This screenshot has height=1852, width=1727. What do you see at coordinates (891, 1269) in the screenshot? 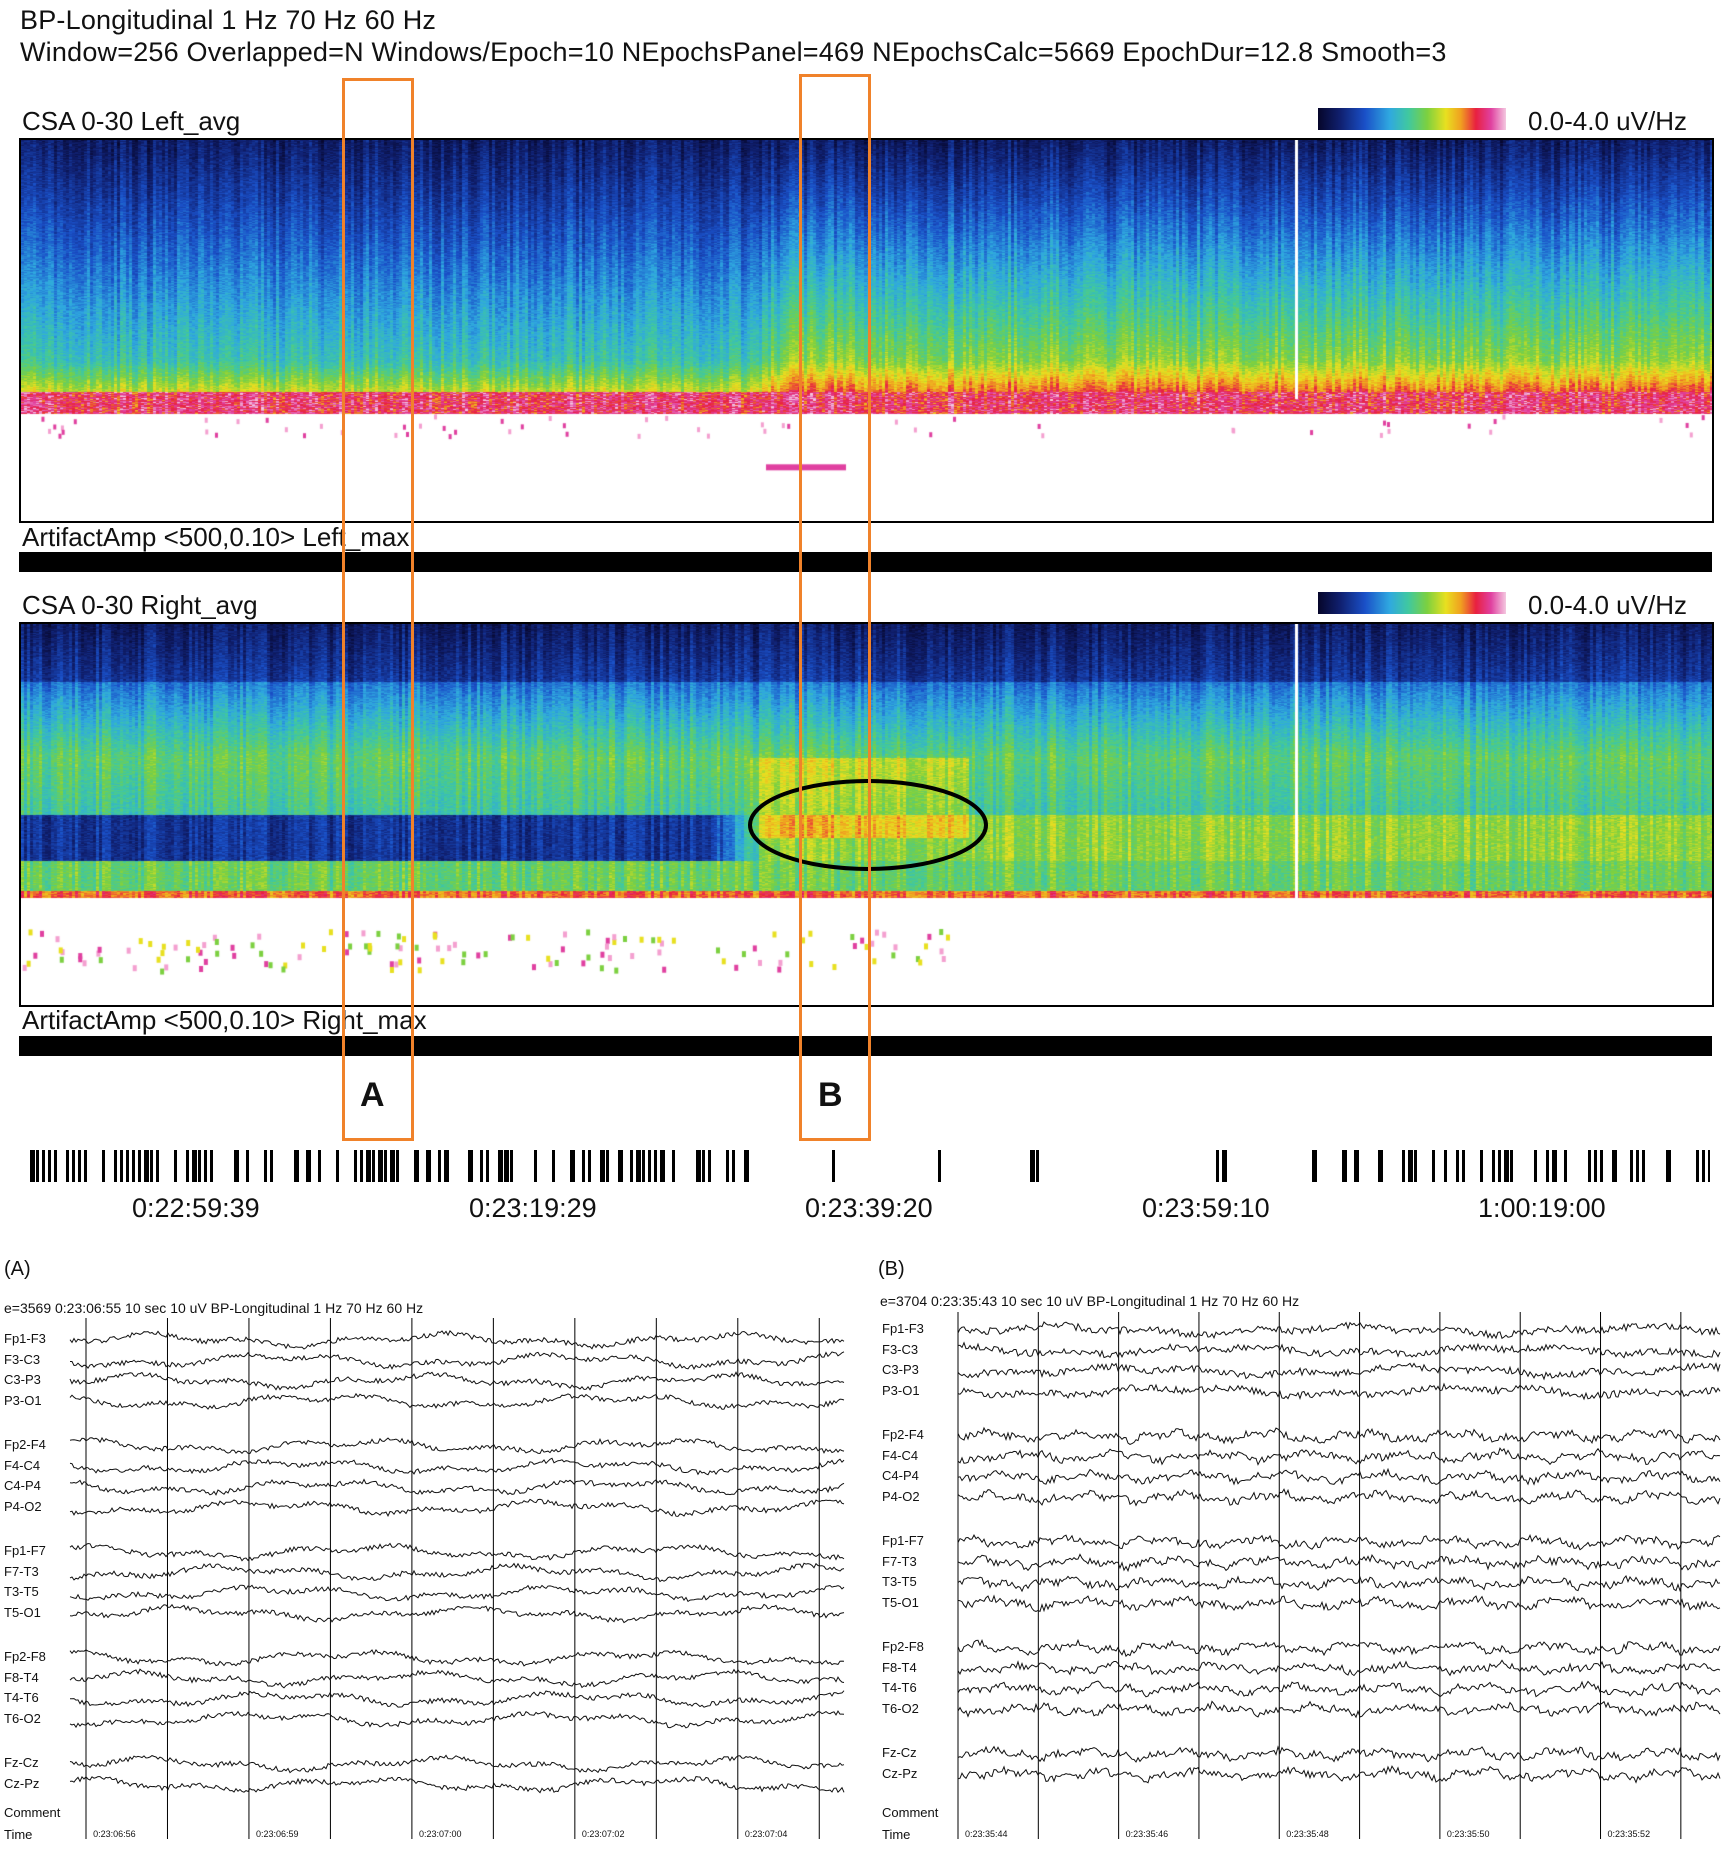
I see `section-label-b: (B)` at bounding box center [891, 1269].